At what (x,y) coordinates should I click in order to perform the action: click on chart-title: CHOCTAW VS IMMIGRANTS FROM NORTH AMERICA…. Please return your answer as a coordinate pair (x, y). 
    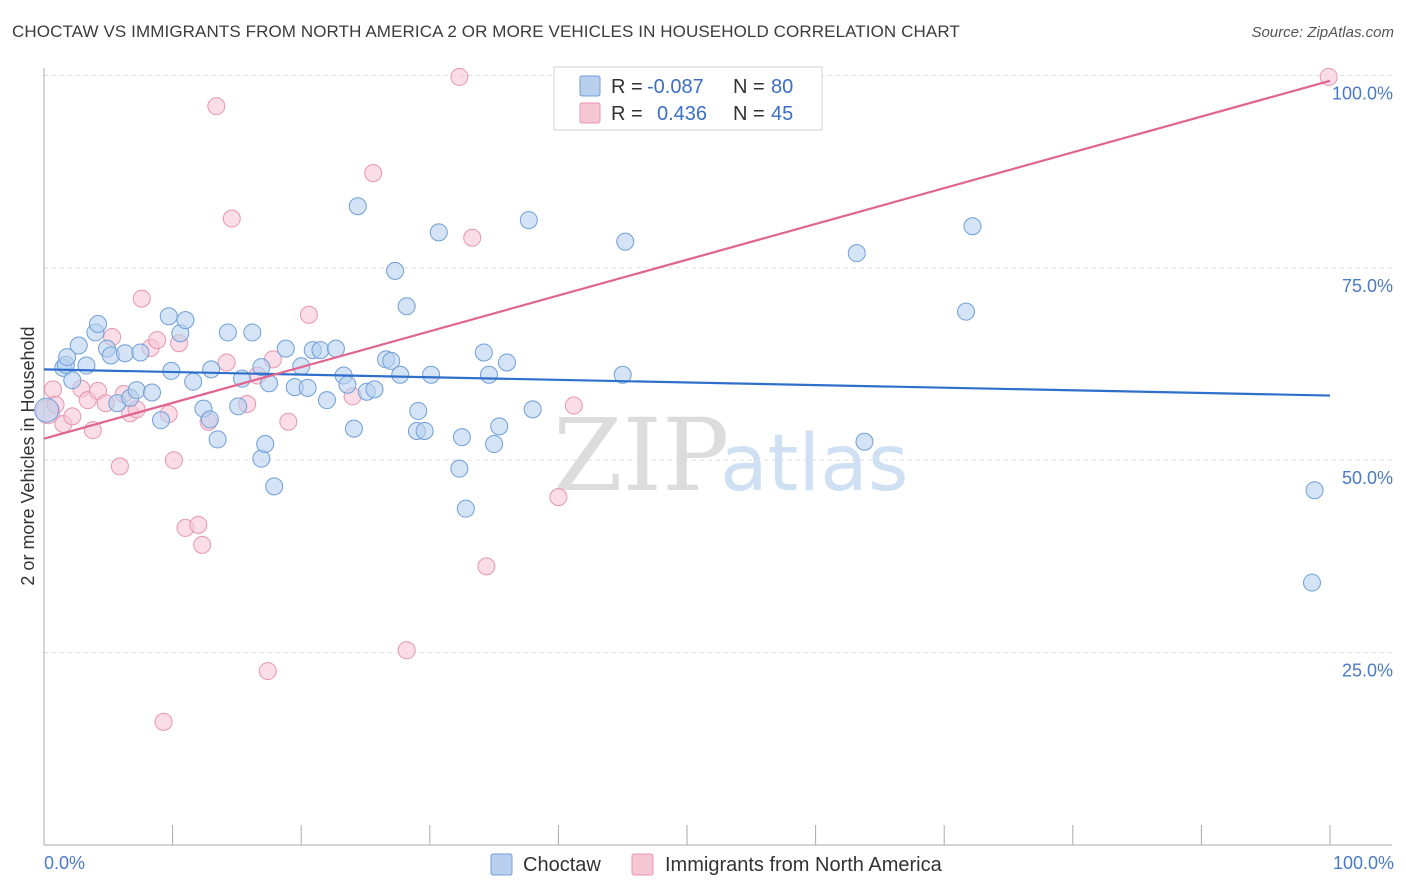
    Looking at the image, I should click on (486, 31).